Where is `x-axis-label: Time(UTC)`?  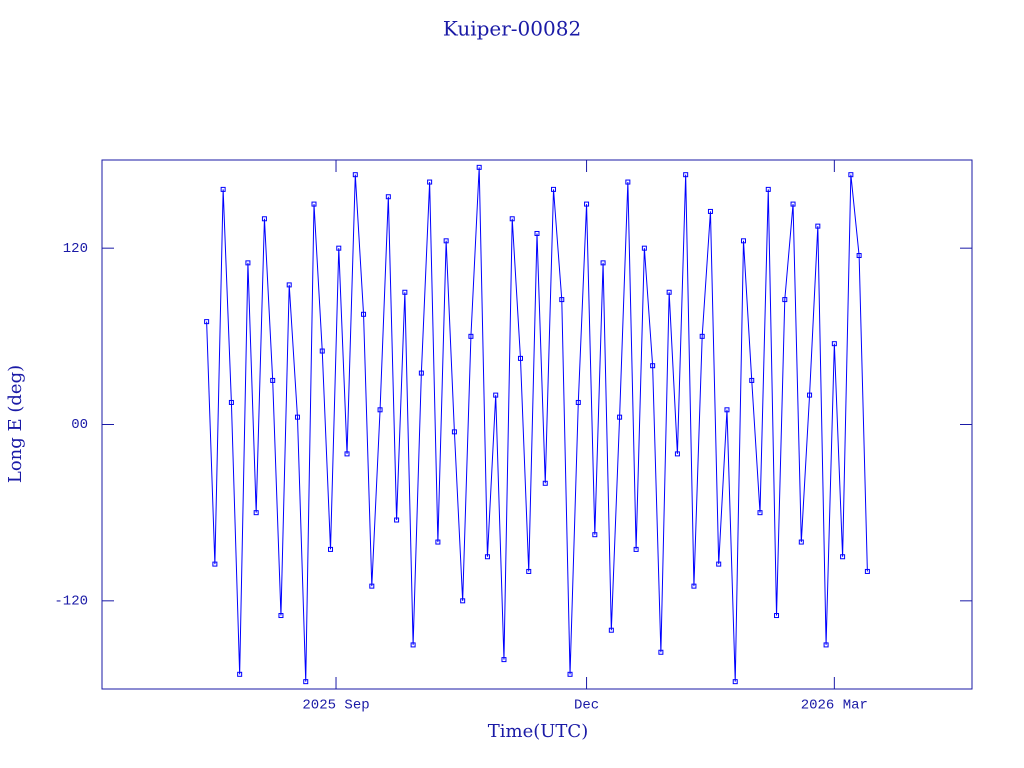 x-axis-label: Time(UTC) is located at coordinates (538, 731).